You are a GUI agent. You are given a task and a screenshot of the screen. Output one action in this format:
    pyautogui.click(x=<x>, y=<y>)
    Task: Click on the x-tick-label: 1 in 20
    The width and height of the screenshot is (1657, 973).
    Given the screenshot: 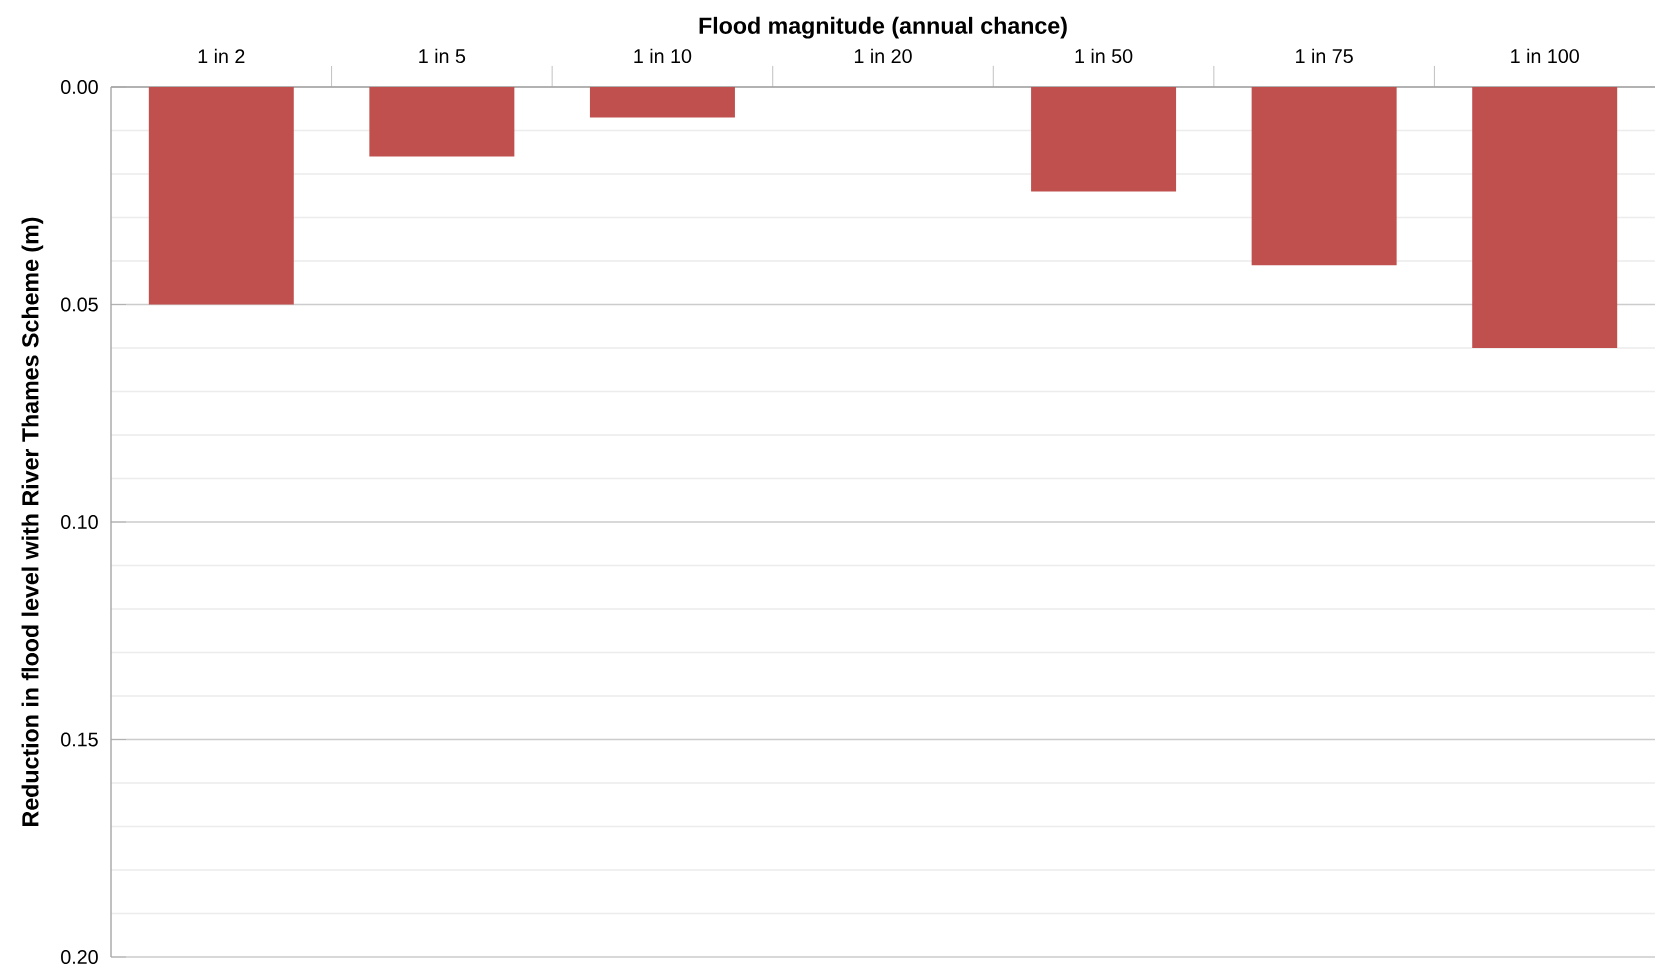 What is the action you would take?
    pyautogui.click(x=883, y=56)
    